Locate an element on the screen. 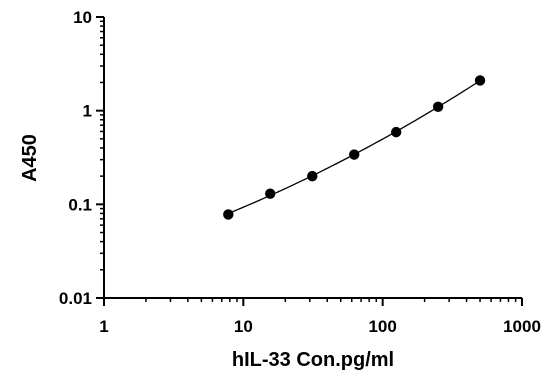 The image size is (553, 376). x-axis-title: hIL-33 Con.pg/ml is located at coordinates (313, 360).